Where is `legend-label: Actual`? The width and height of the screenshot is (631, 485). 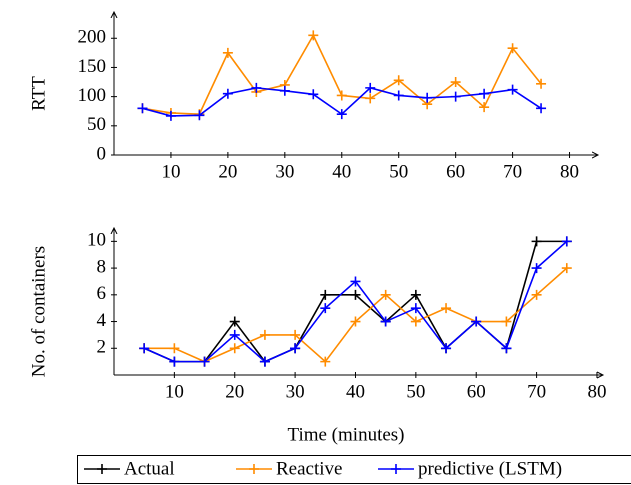
legend-label: Actual is located at coordinates (149, 468).